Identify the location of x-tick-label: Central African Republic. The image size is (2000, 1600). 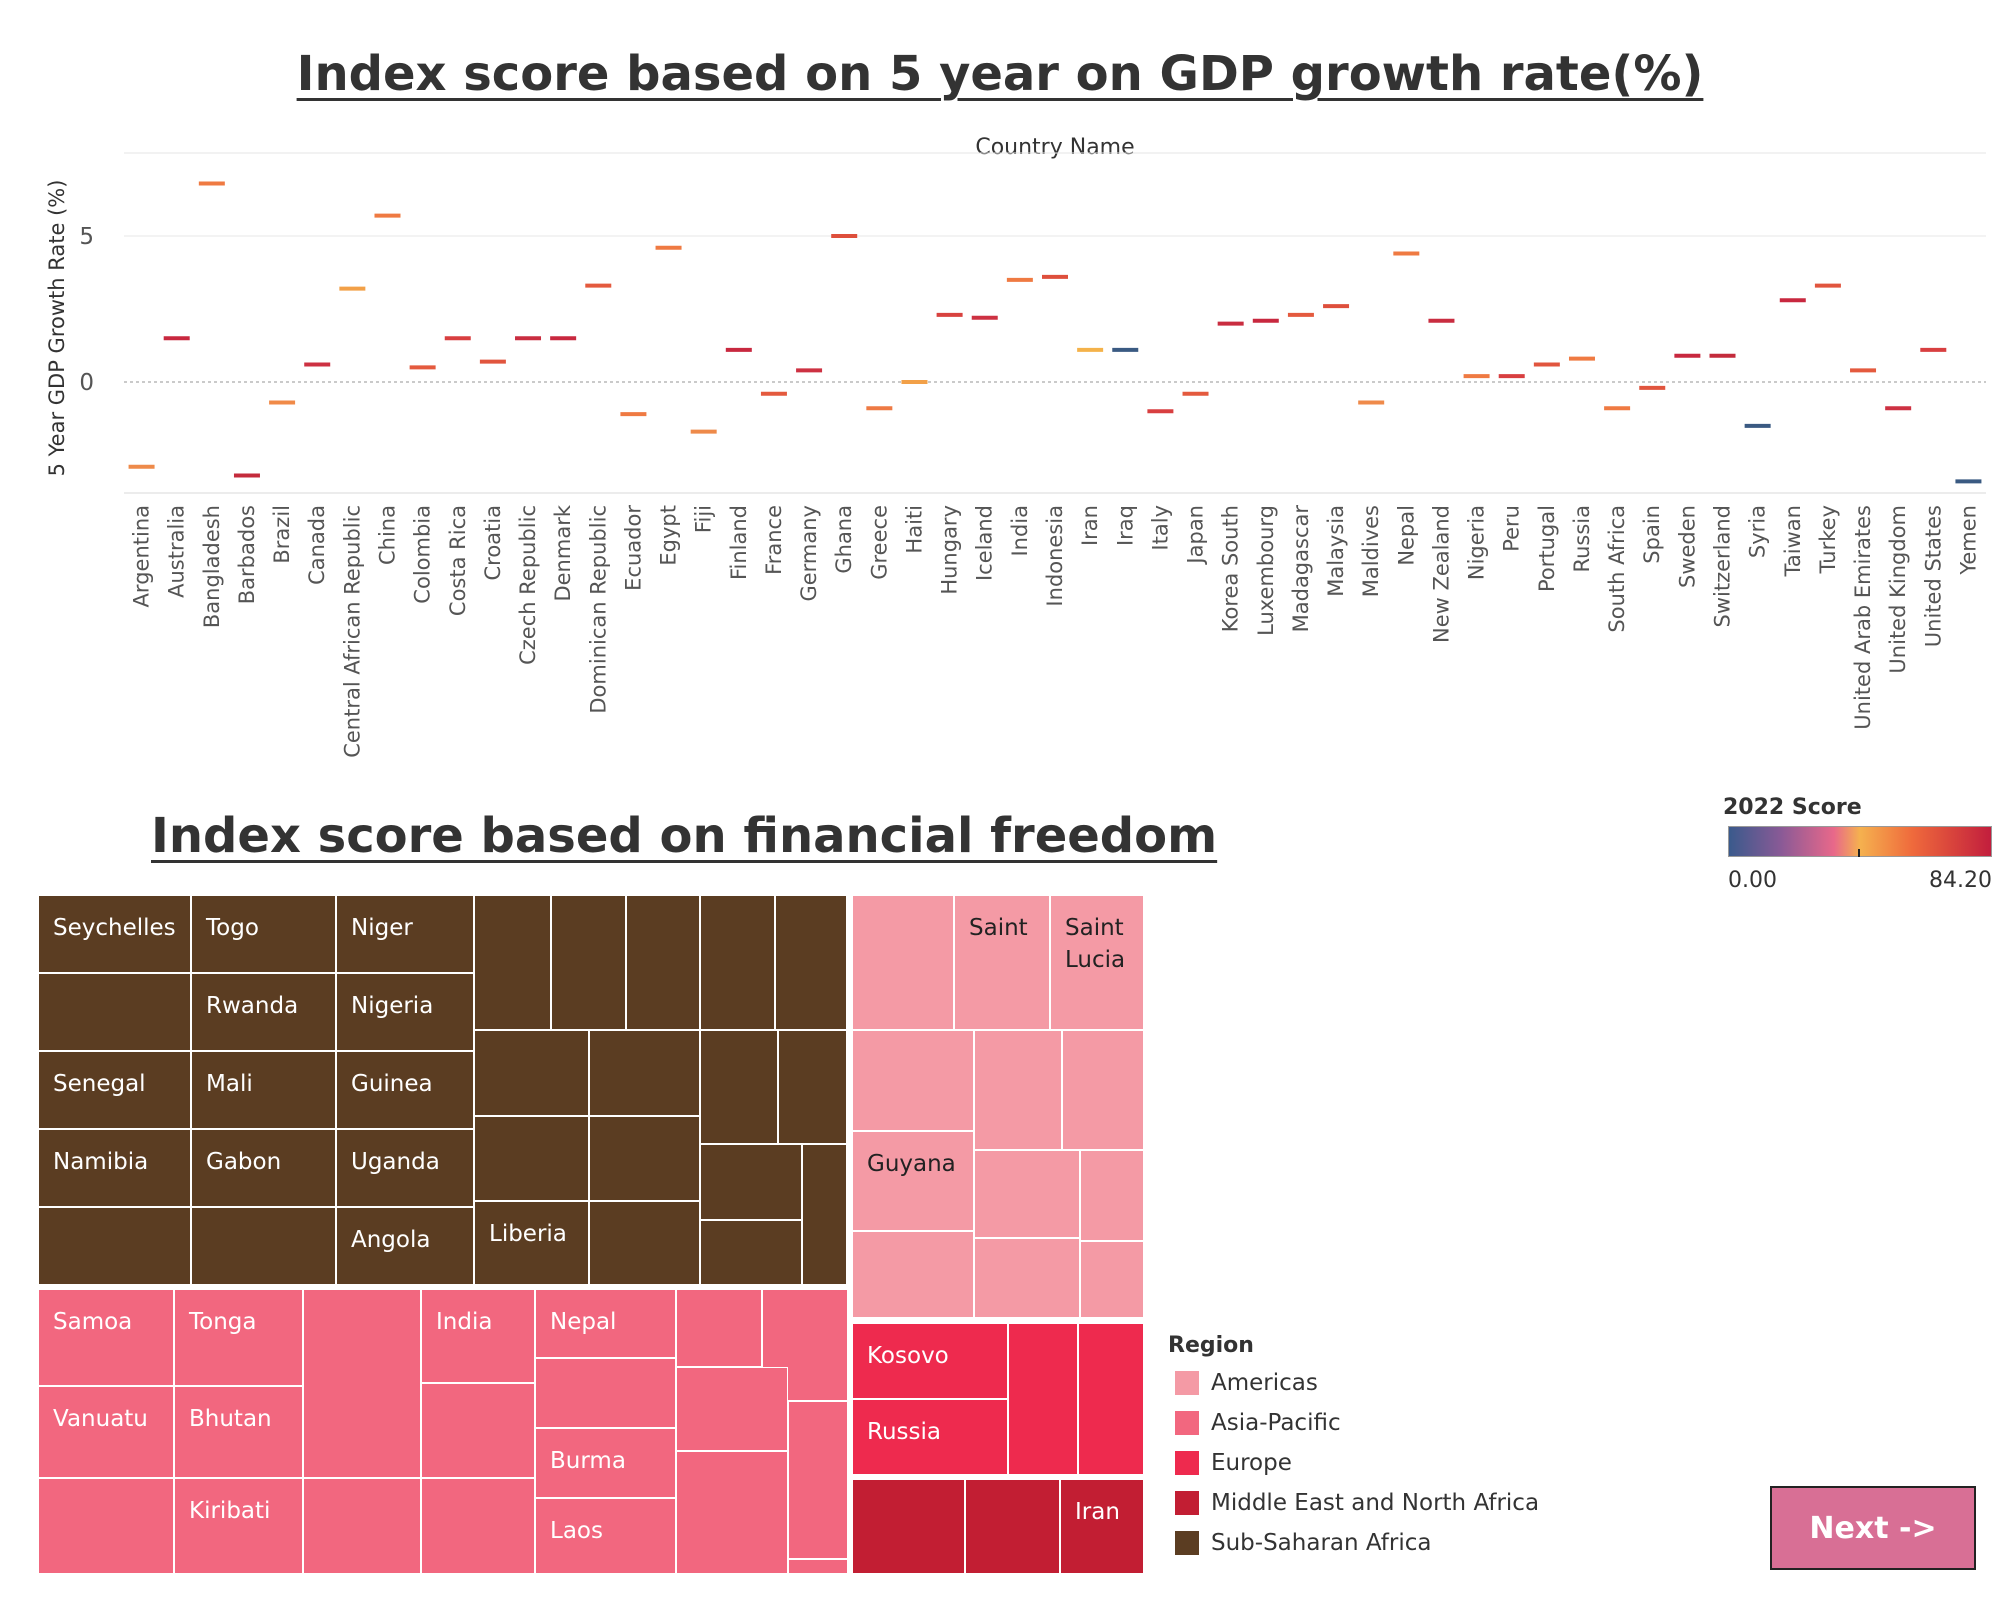
(352, 631).